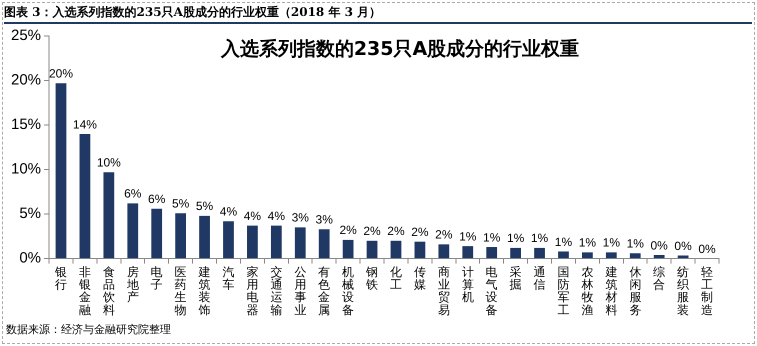  What do you see at coordinates (683, 291) in the screenshot?
I see `x-tick-label: 纺织服装` at bounding box center [683, 291].